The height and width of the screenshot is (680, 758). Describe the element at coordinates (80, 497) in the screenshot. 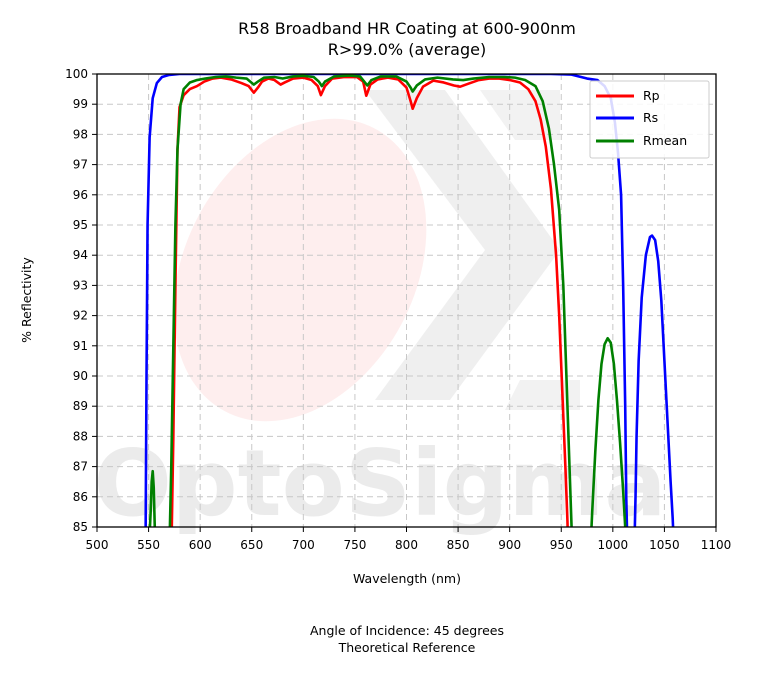

I see `y-tick-label: 86` at that location.